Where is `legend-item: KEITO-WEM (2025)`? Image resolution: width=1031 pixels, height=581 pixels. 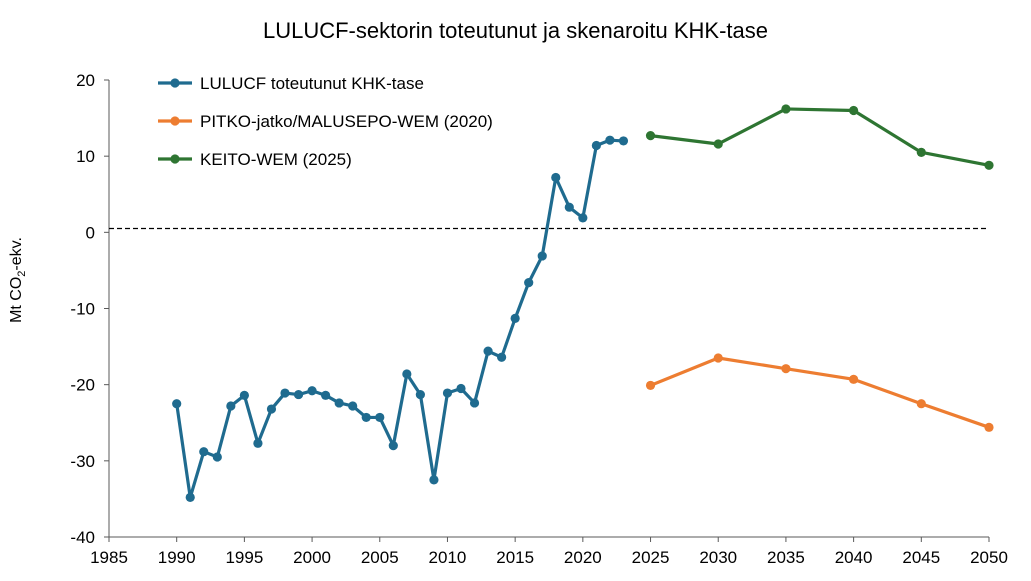
legend-item: KEITO-WEM (2025) is located at coordinates (255, 159).